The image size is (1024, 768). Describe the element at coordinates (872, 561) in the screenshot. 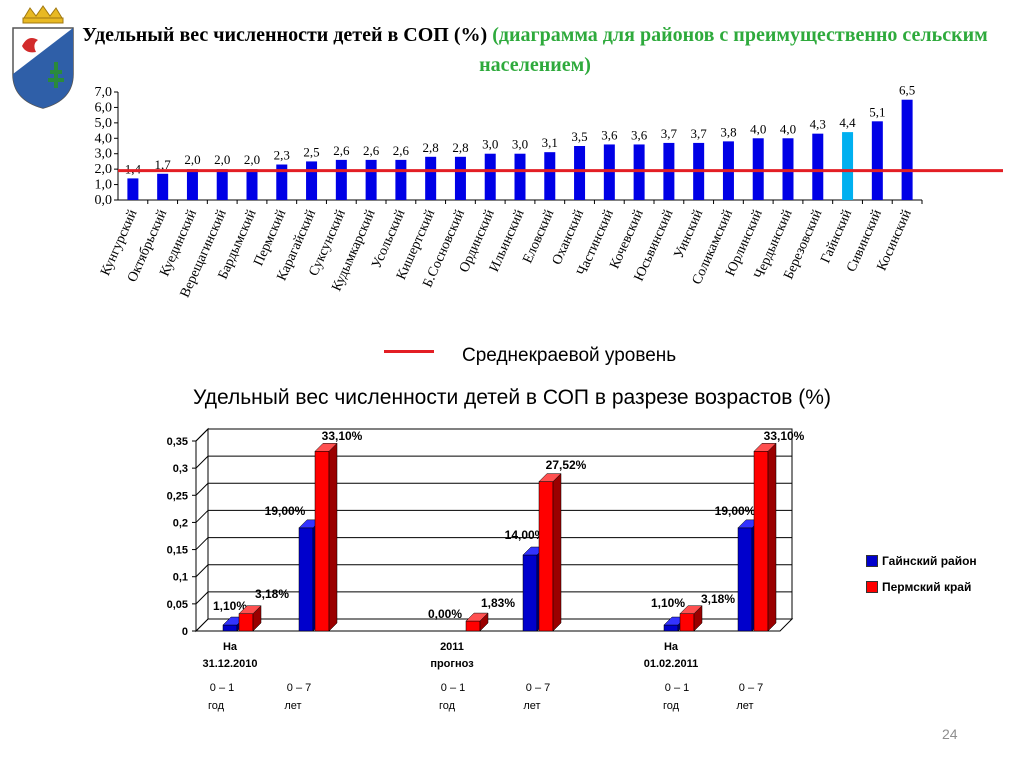

I see `legend-swatch-gainsky` at that location.